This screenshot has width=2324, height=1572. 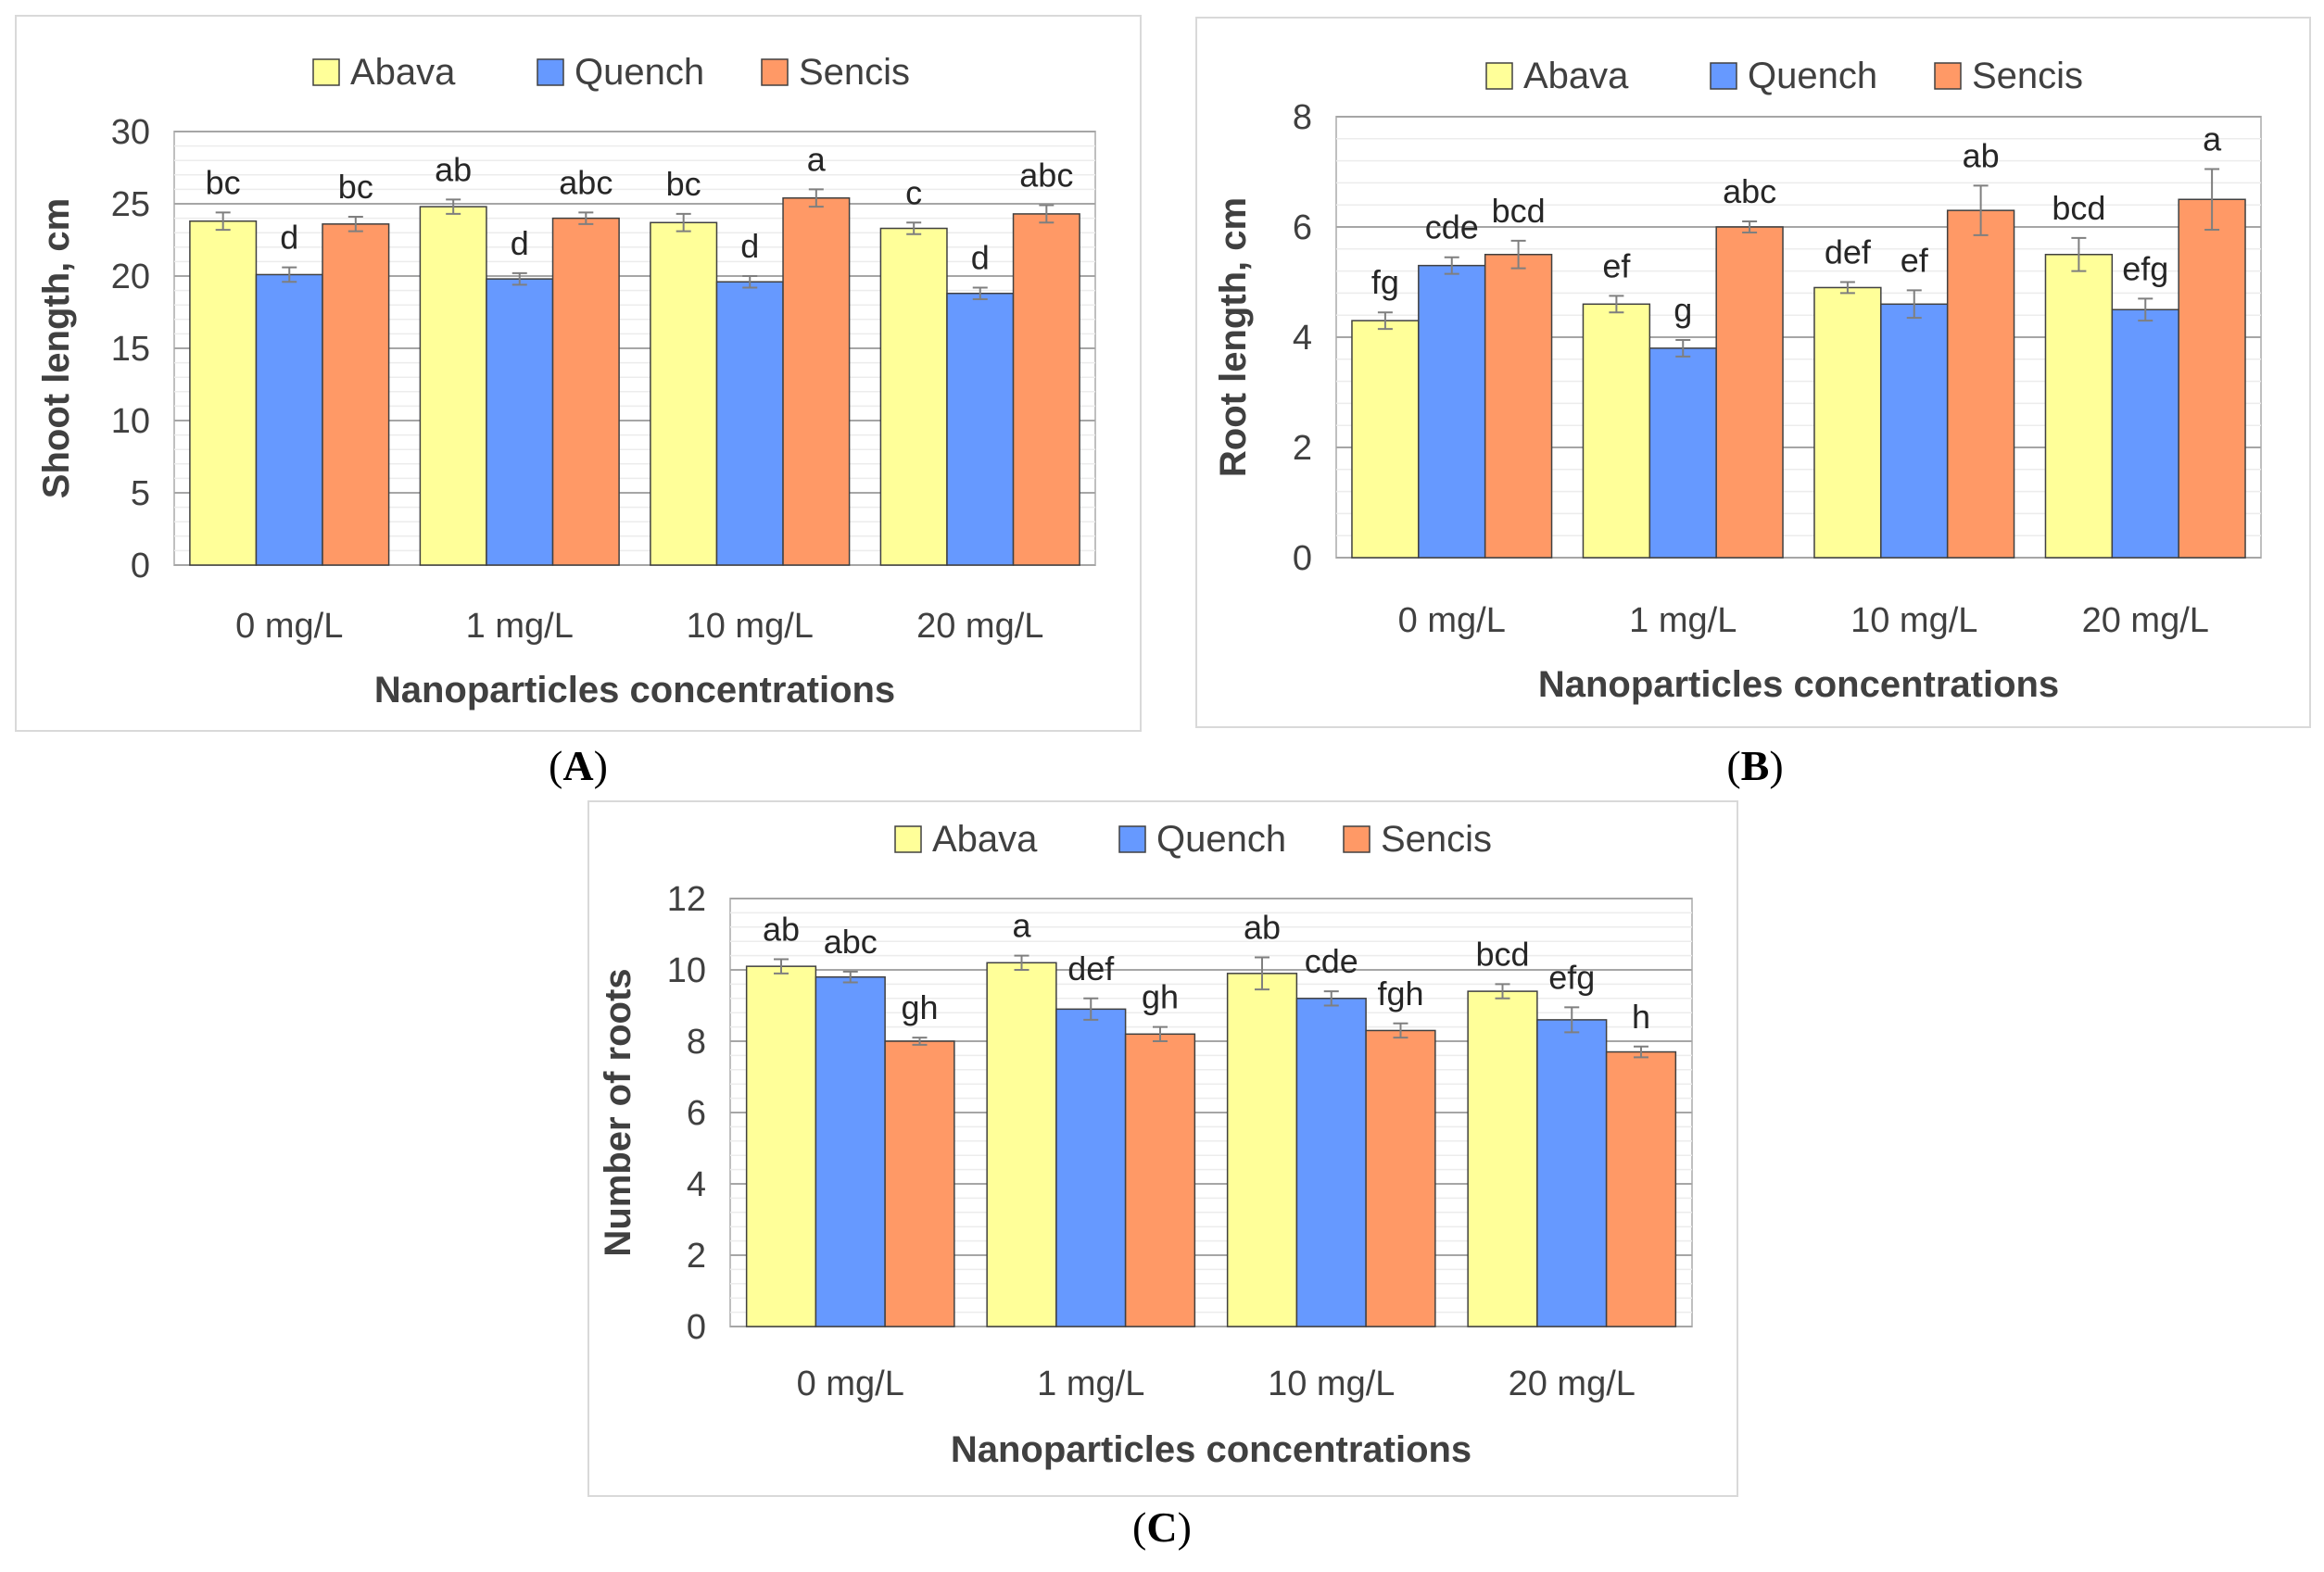 I want to click on significance-letter: efg, so click(x=1571, y=977).